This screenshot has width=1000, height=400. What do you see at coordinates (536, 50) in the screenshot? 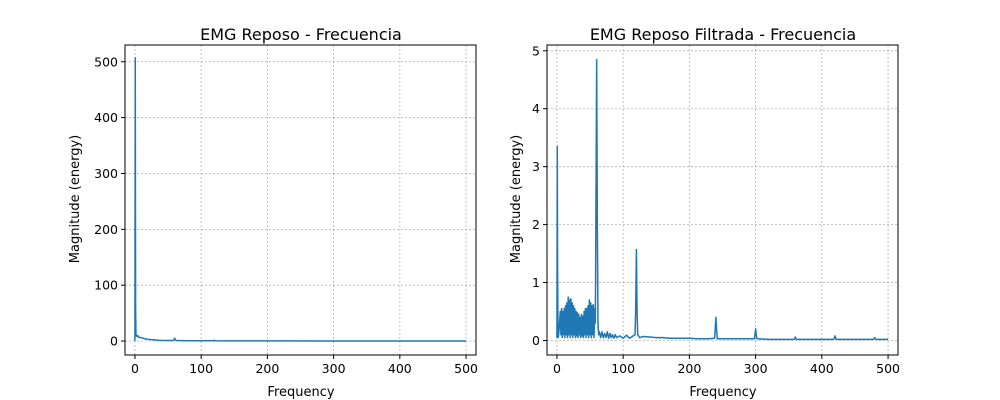
I see `y-tick-label: 5` at bounding box center [536, 50].